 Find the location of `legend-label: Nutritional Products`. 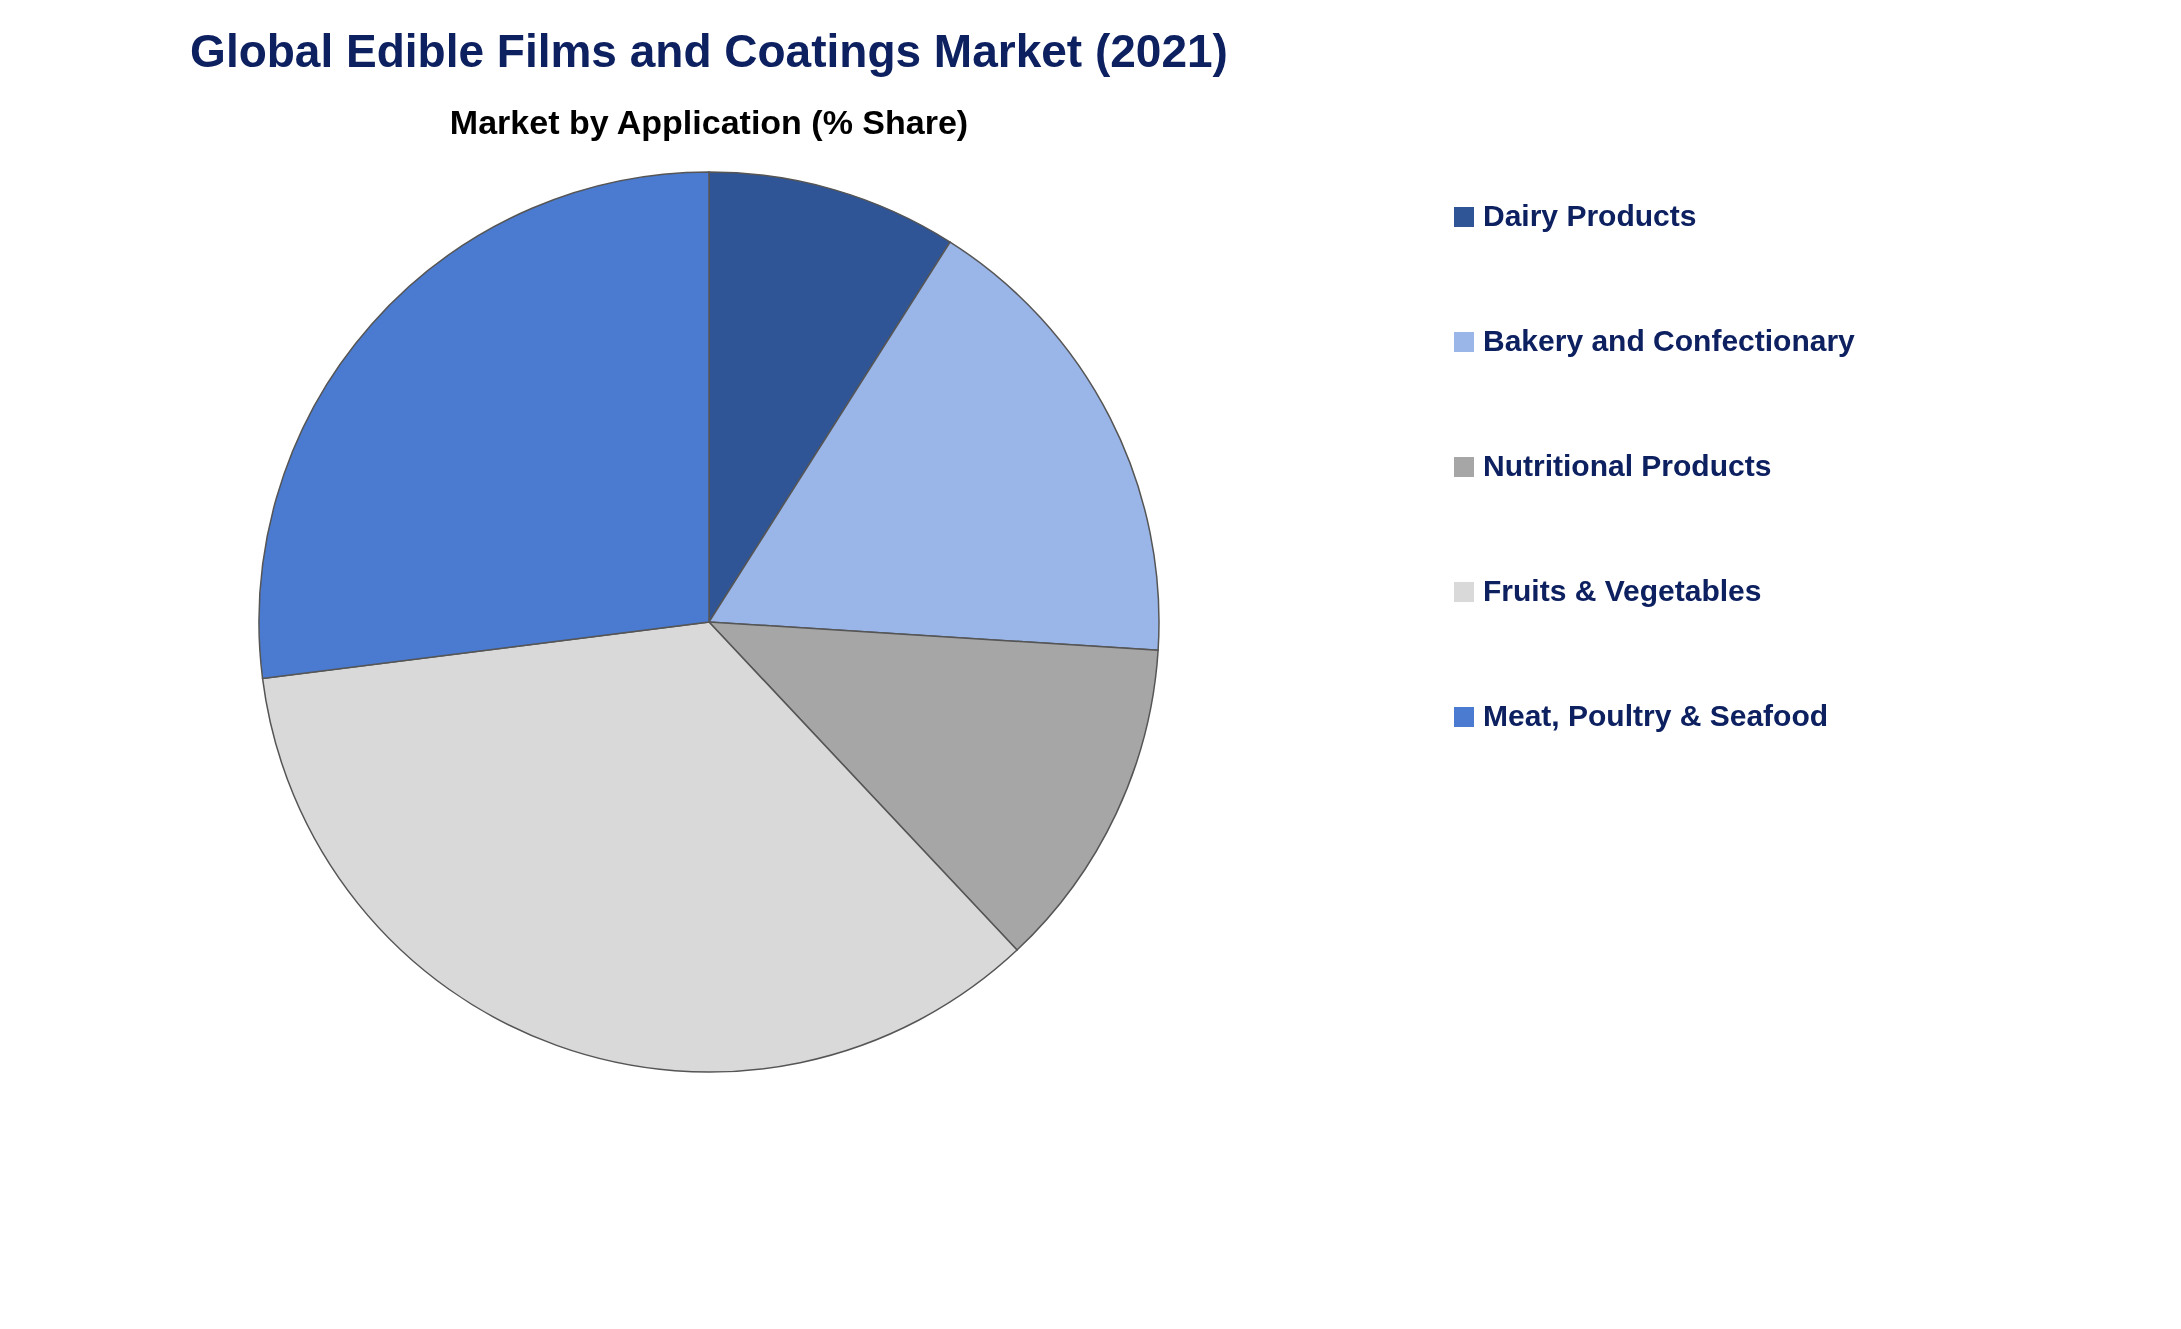

legend-label: Nutritional Products is located at coordinates (1627, 465).